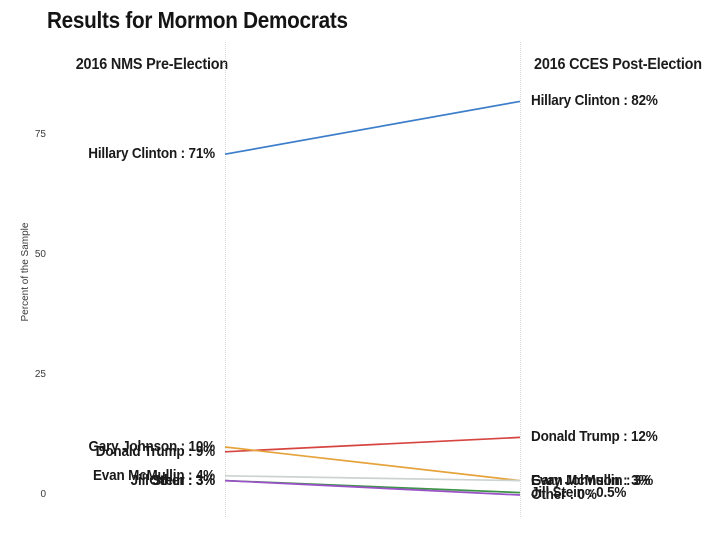 Image resolution: width=723 pixels, height=542 pixels. I want to click on slope-line-donald-trump, so click(372, 444).